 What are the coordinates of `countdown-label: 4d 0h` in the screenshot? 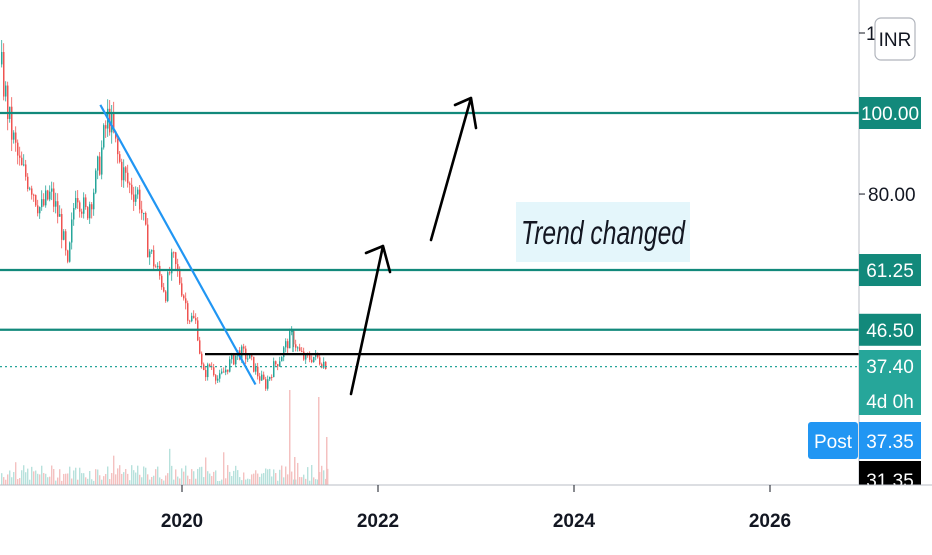 It's located at (890, 402).